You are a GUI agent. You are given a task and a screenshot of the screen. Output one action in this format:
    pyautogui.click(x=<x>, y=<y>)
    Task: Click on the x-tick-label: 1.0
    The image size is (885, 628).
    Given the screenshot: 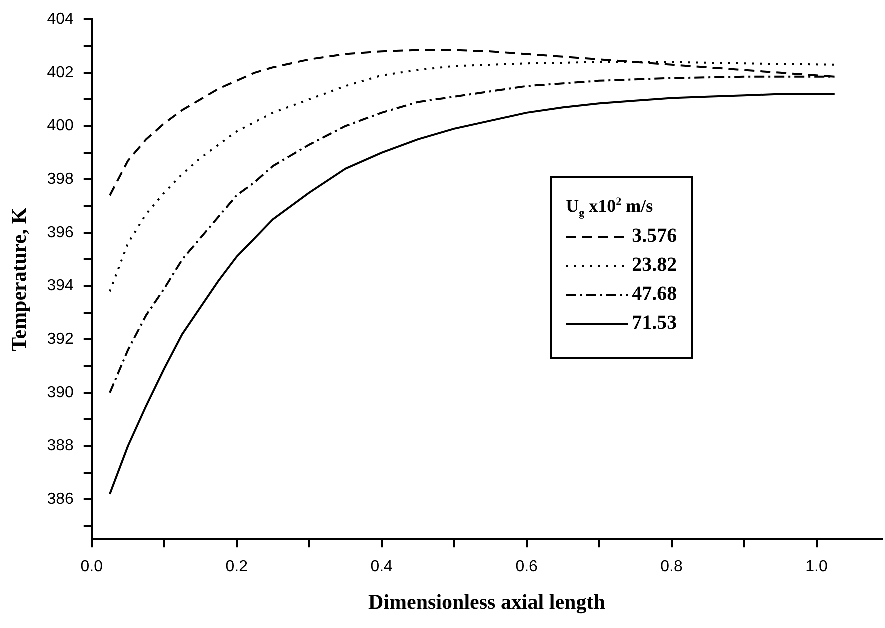 What is the action you would take?
    pyautogui.click(x=817, y=567)
    